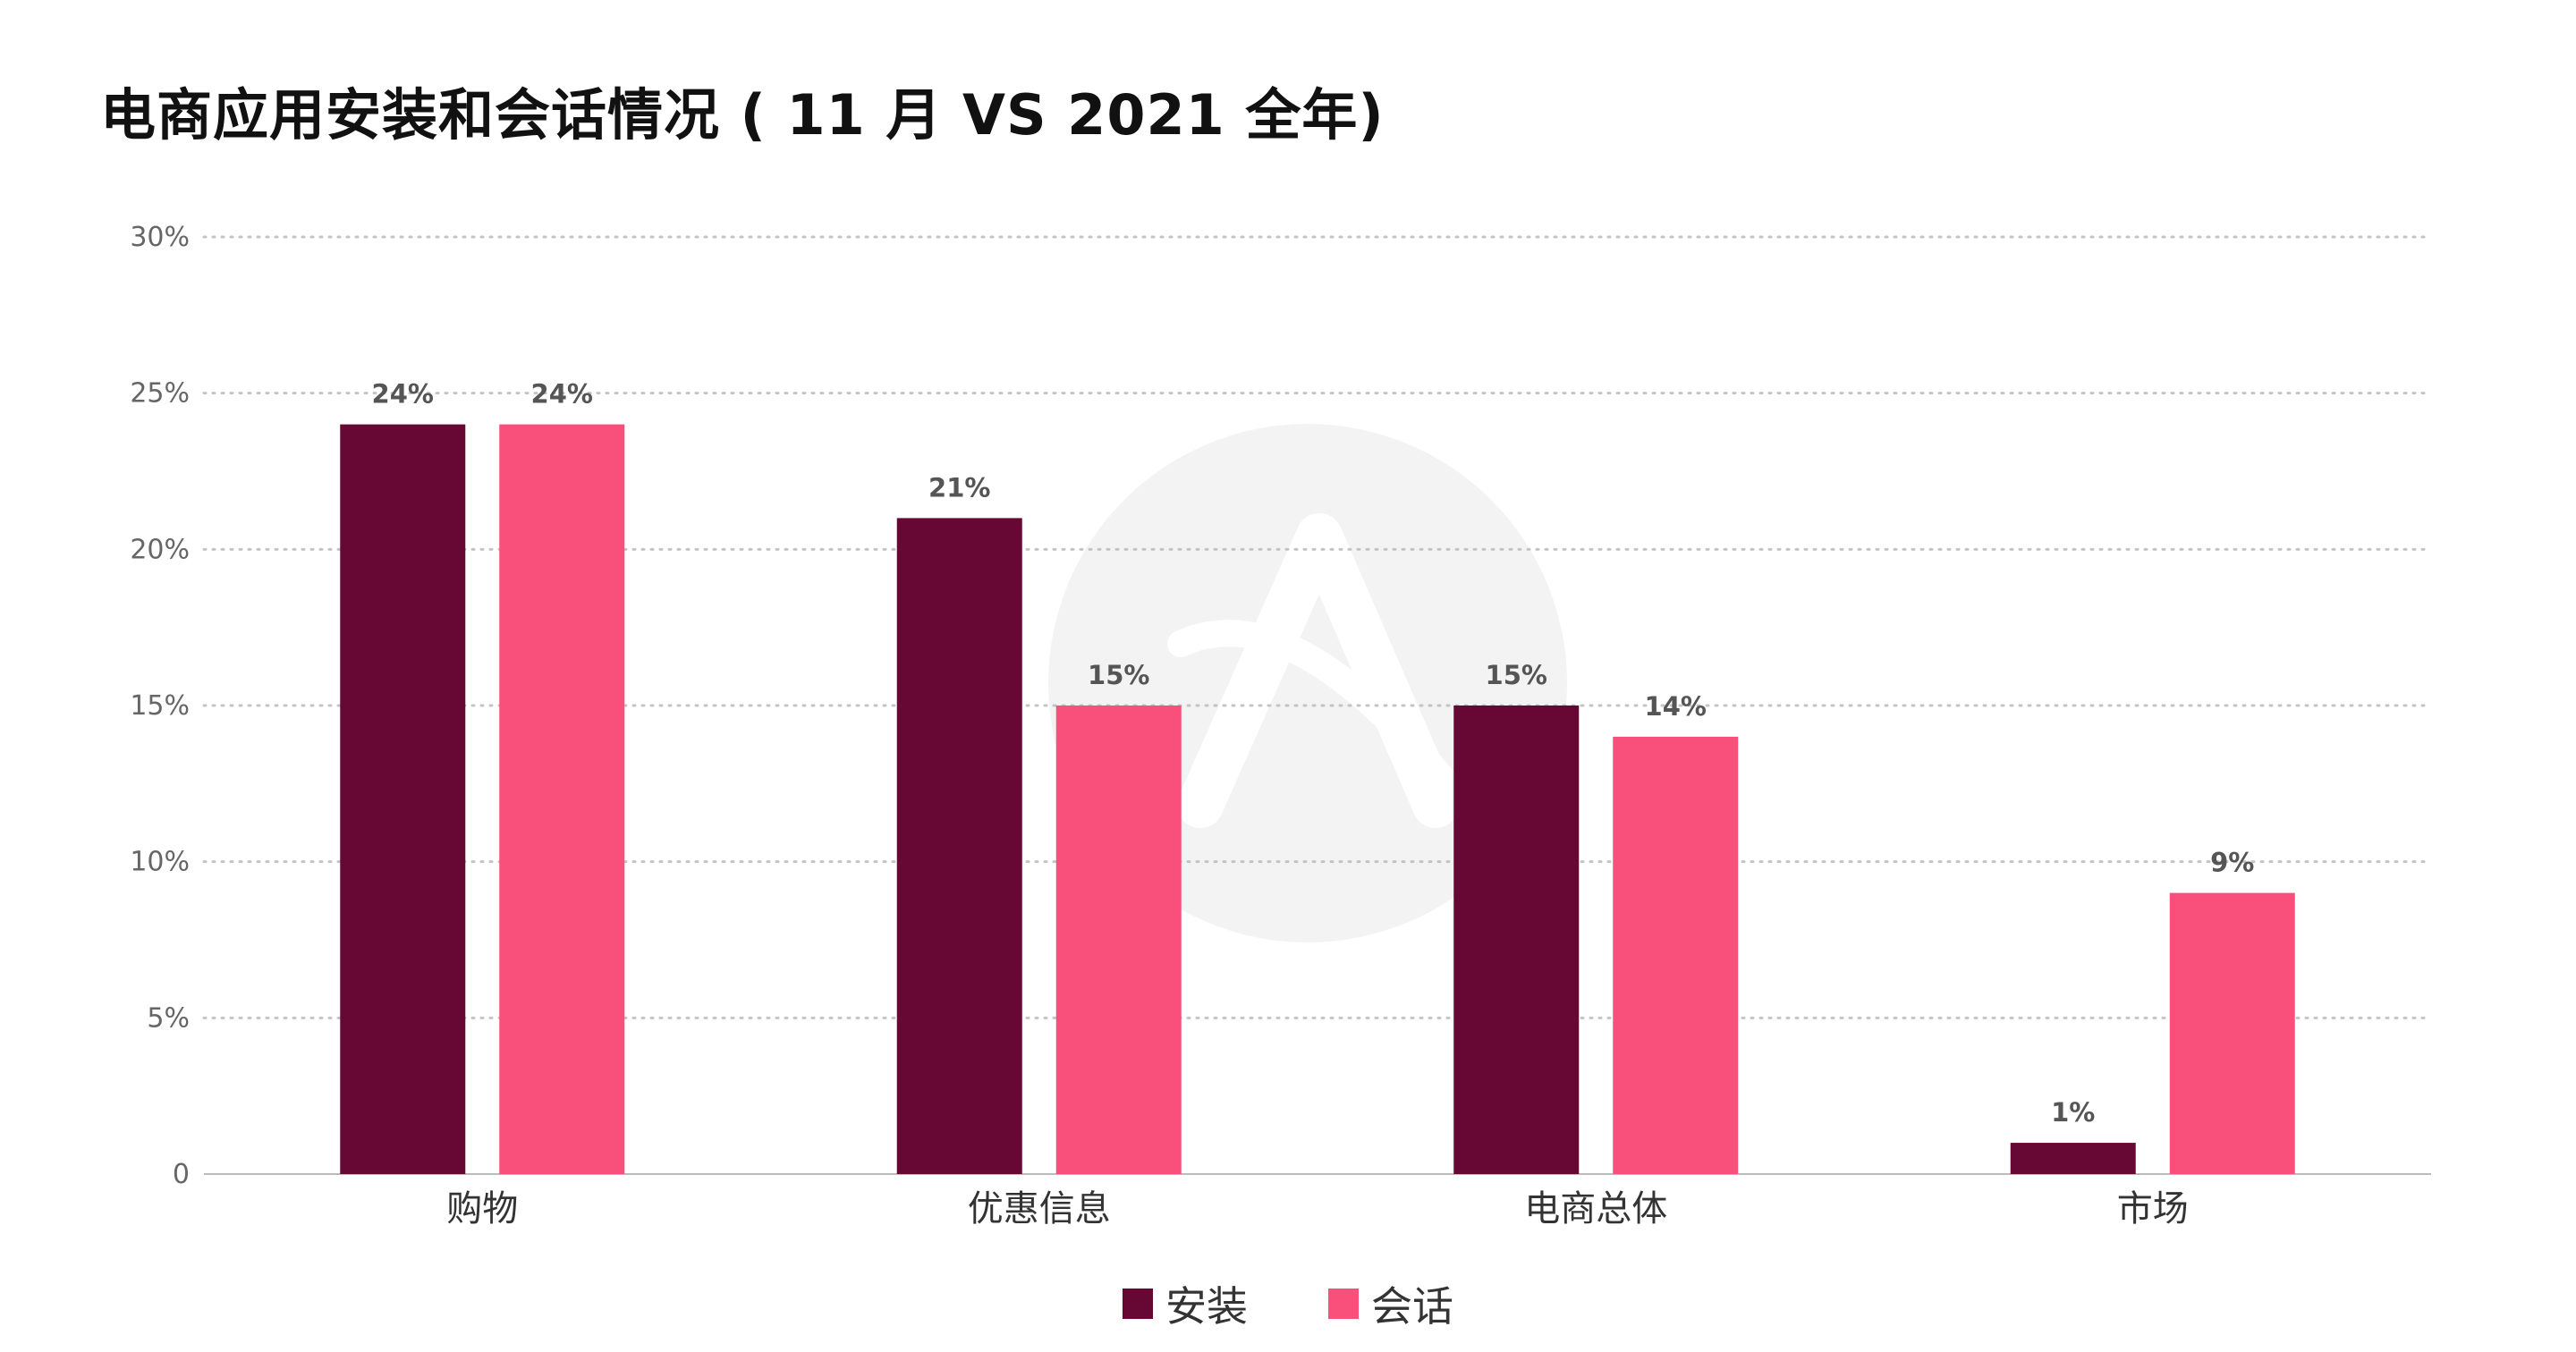 The height and width of the screenshot is (1352, 2576). I want to click on data-label: 21%, so click(959, 487).